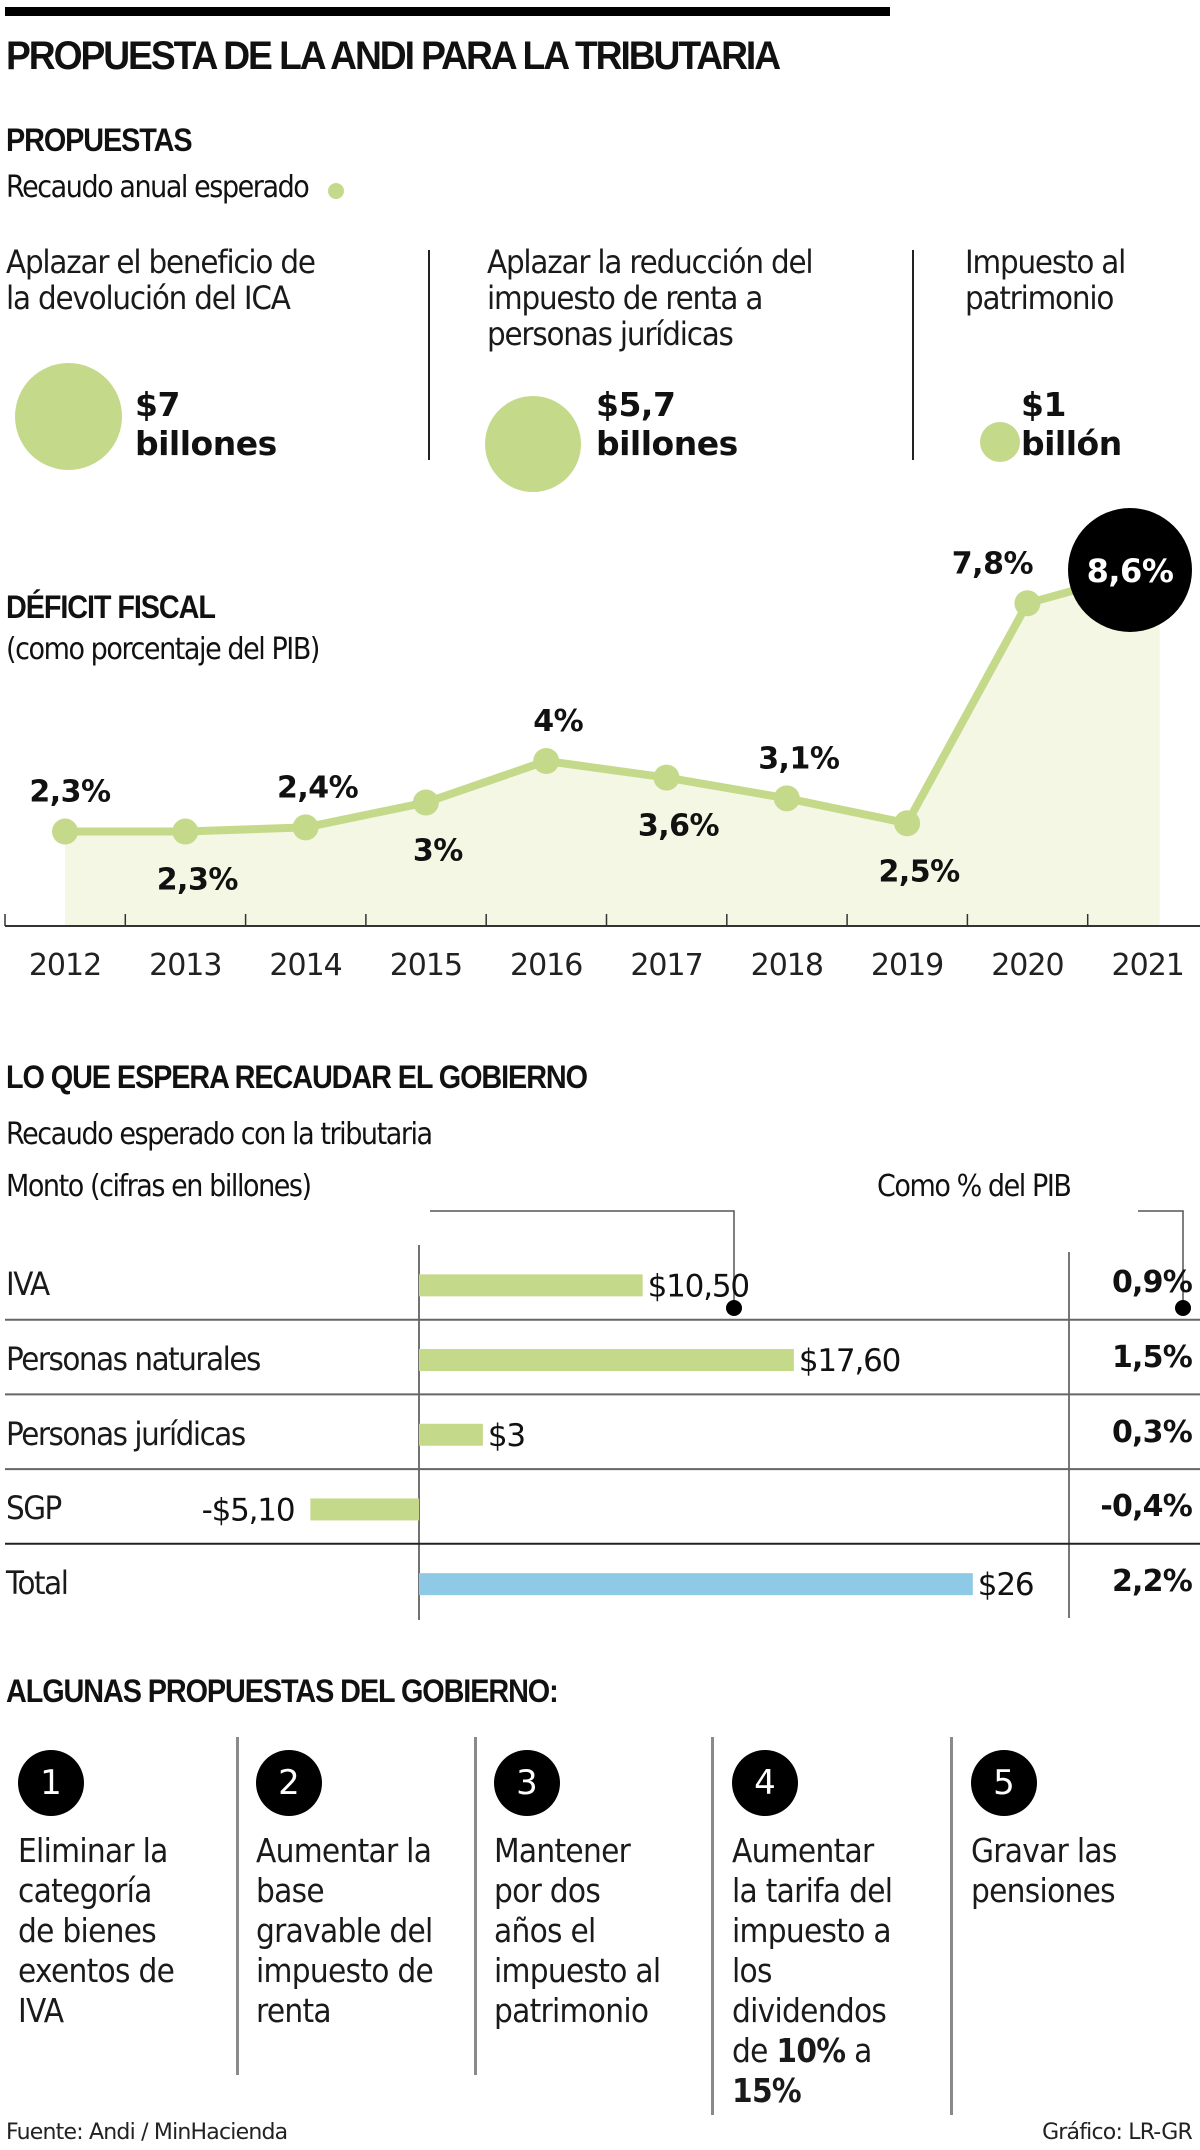 This screenshot has width=1200, height=2150. I want to click on pib-value: -0,4%, so click(1146, 1507).